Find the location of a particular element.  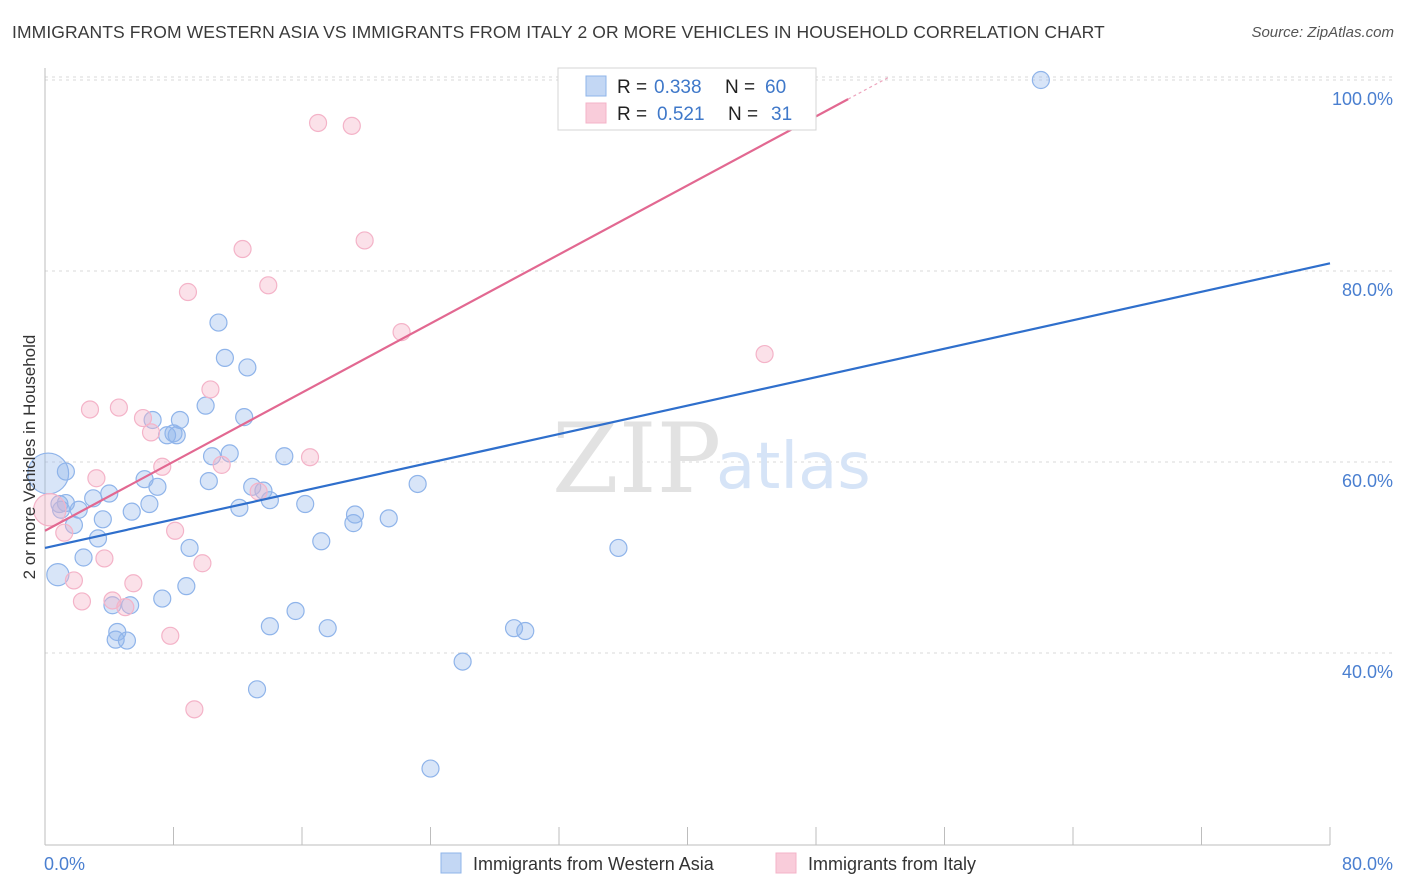

western-asia-r-value: 0.338 is located at coordinates (678, 87).